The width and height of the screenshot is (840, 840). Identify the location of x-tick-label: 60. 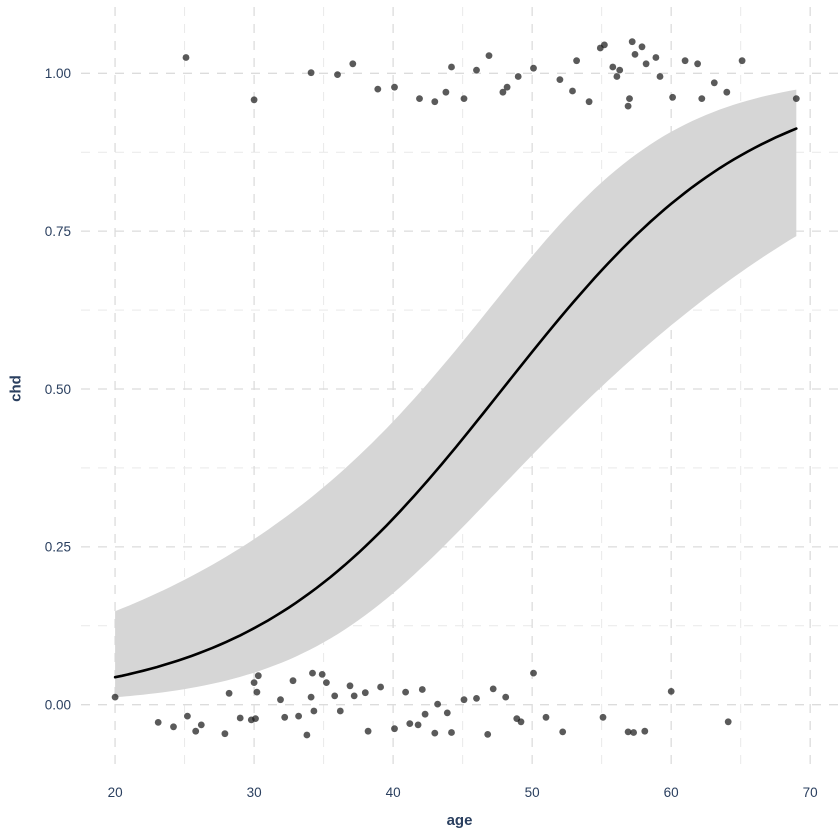
(671, 792).